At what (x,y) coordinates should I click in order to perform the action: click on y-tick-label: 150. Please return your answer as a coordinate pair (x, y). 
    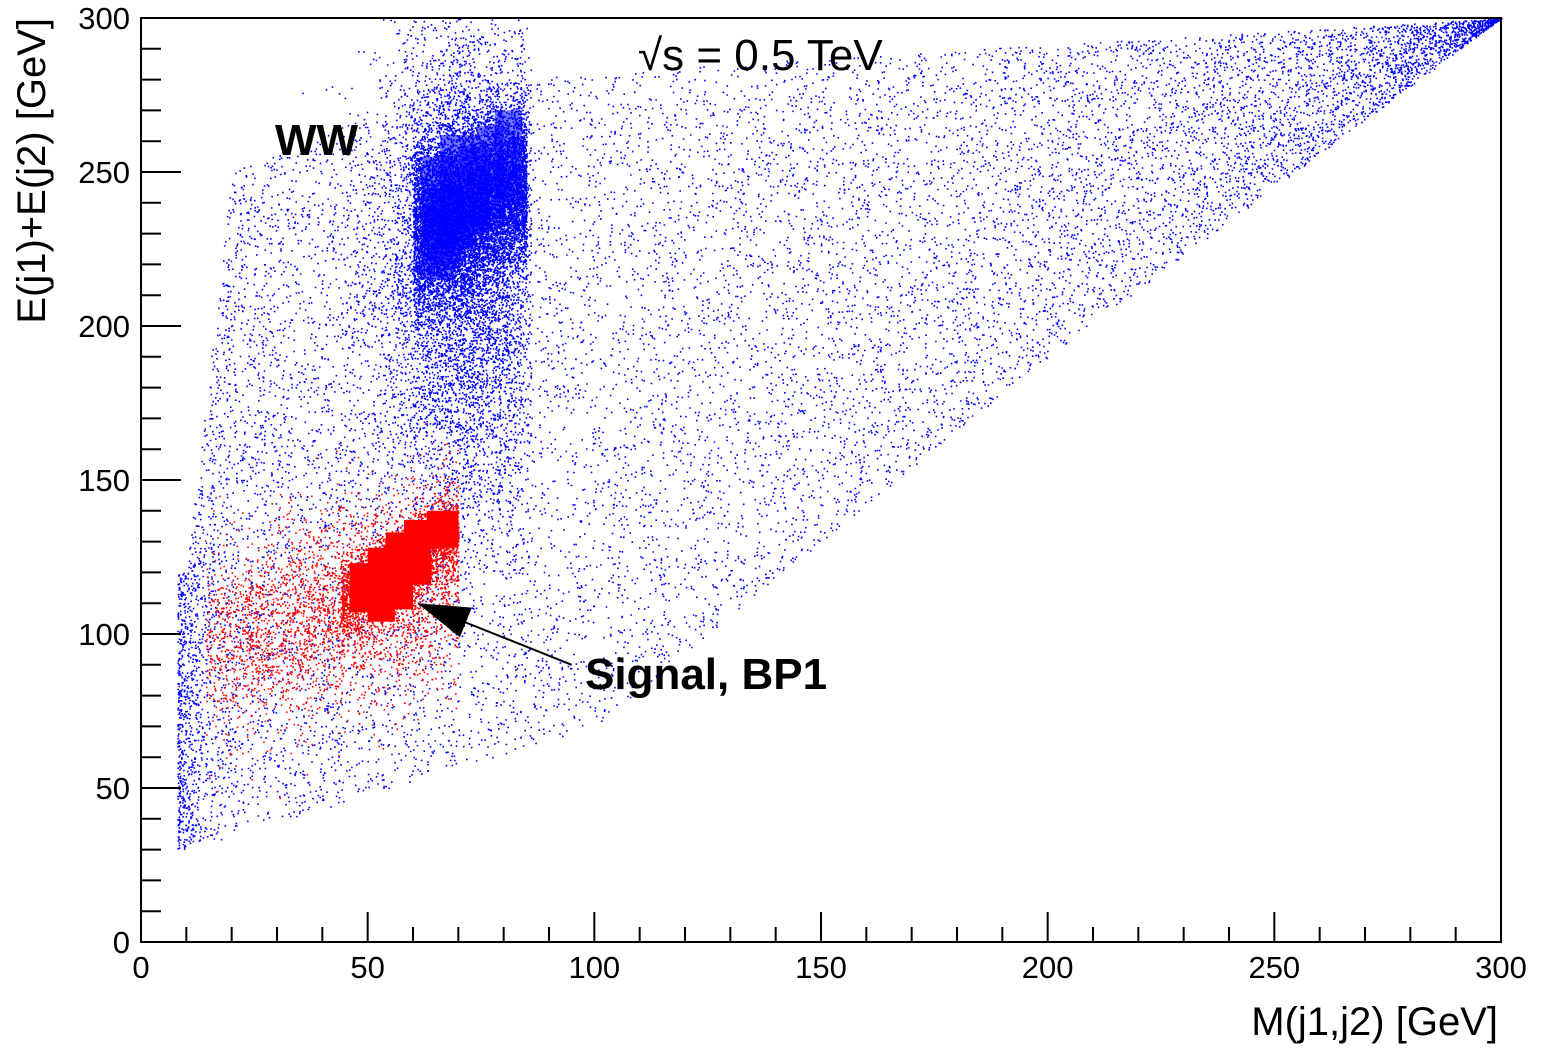
    Looking at the image, I should click on (104, 480).